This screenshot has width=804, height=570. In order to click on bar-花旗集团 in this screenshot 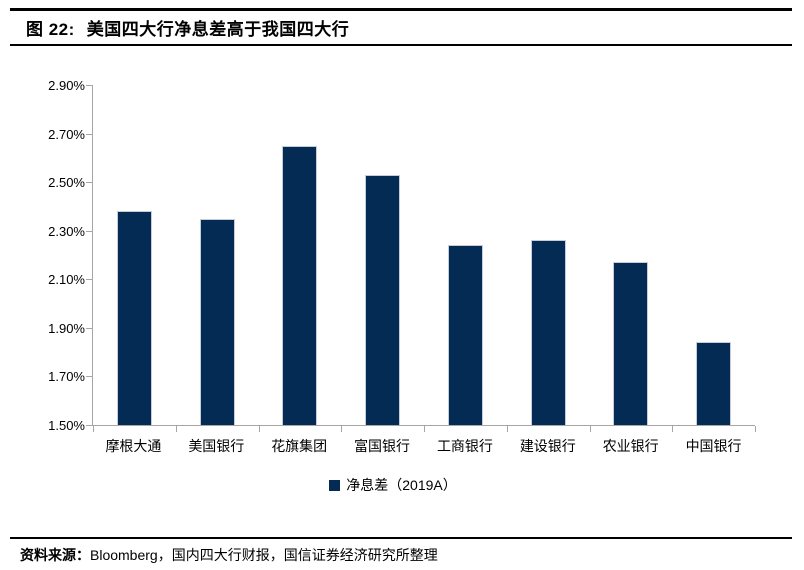, I will do `click(300, 285)`.